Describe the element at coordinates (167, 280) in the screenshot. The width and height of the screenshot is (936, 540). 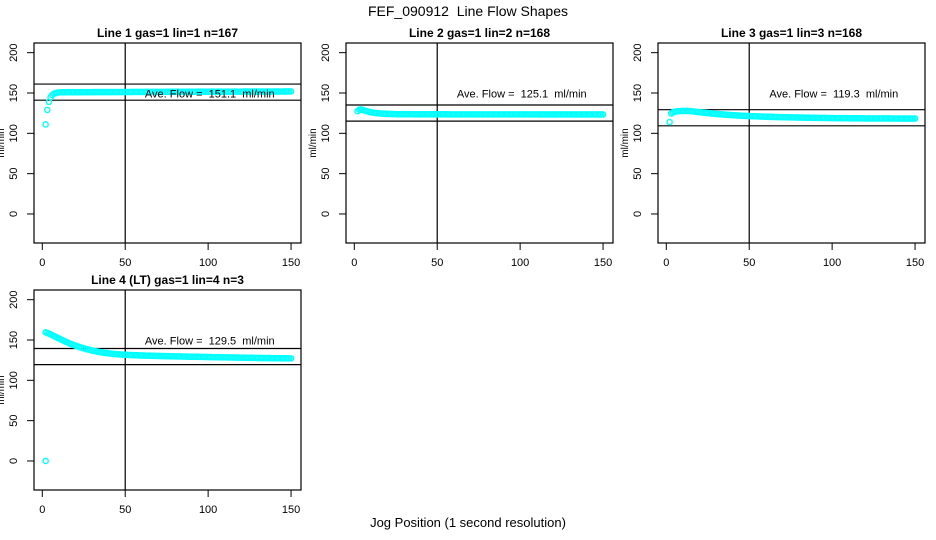
I see `panel-4-title: Line 4 (LT) gas=1 lin=4 n=3` at that location.